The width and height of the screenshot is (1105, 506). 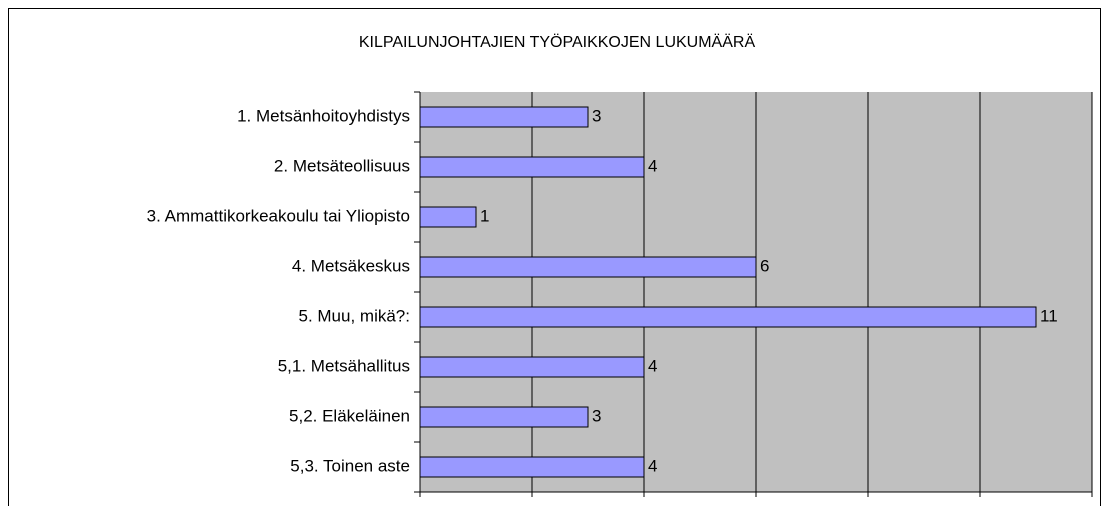 I want to click on data-label: 11, so click(x=1049, y=315).